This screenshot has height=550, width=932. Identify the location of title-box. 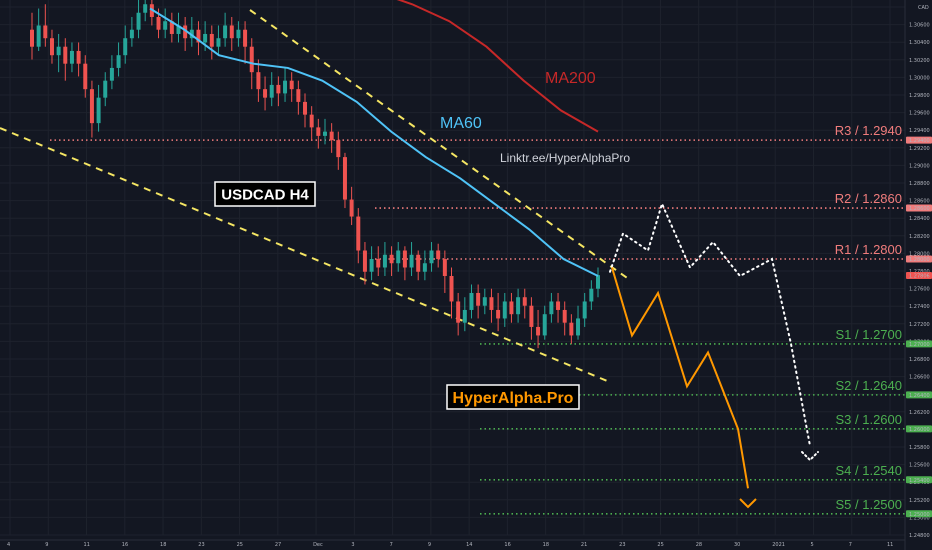
(265, 194).